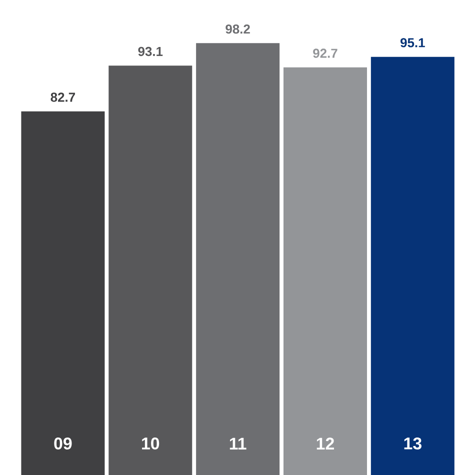  I want to click on x-tick-label: 11, so click(238, 444).